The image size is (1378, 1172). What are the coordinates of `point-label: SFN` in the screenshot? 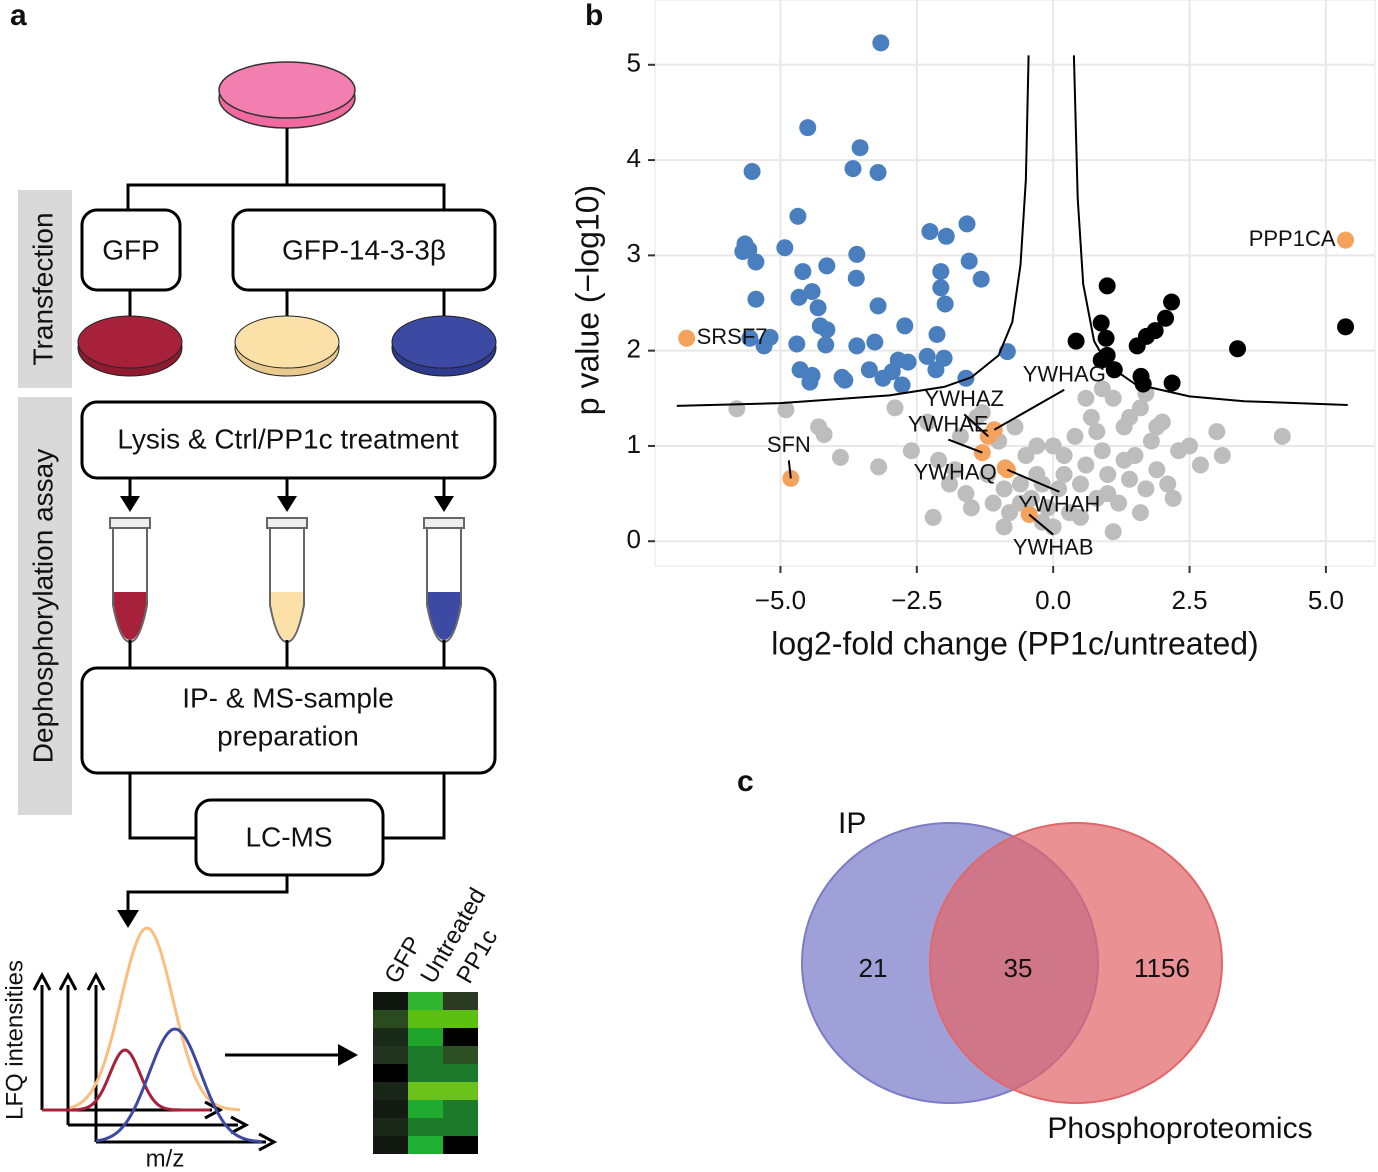 It's located at (789, 444).